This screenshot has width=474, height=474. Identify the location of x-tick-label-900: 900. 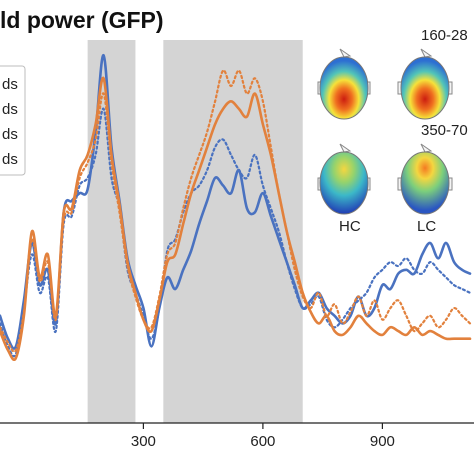
(382, 441).